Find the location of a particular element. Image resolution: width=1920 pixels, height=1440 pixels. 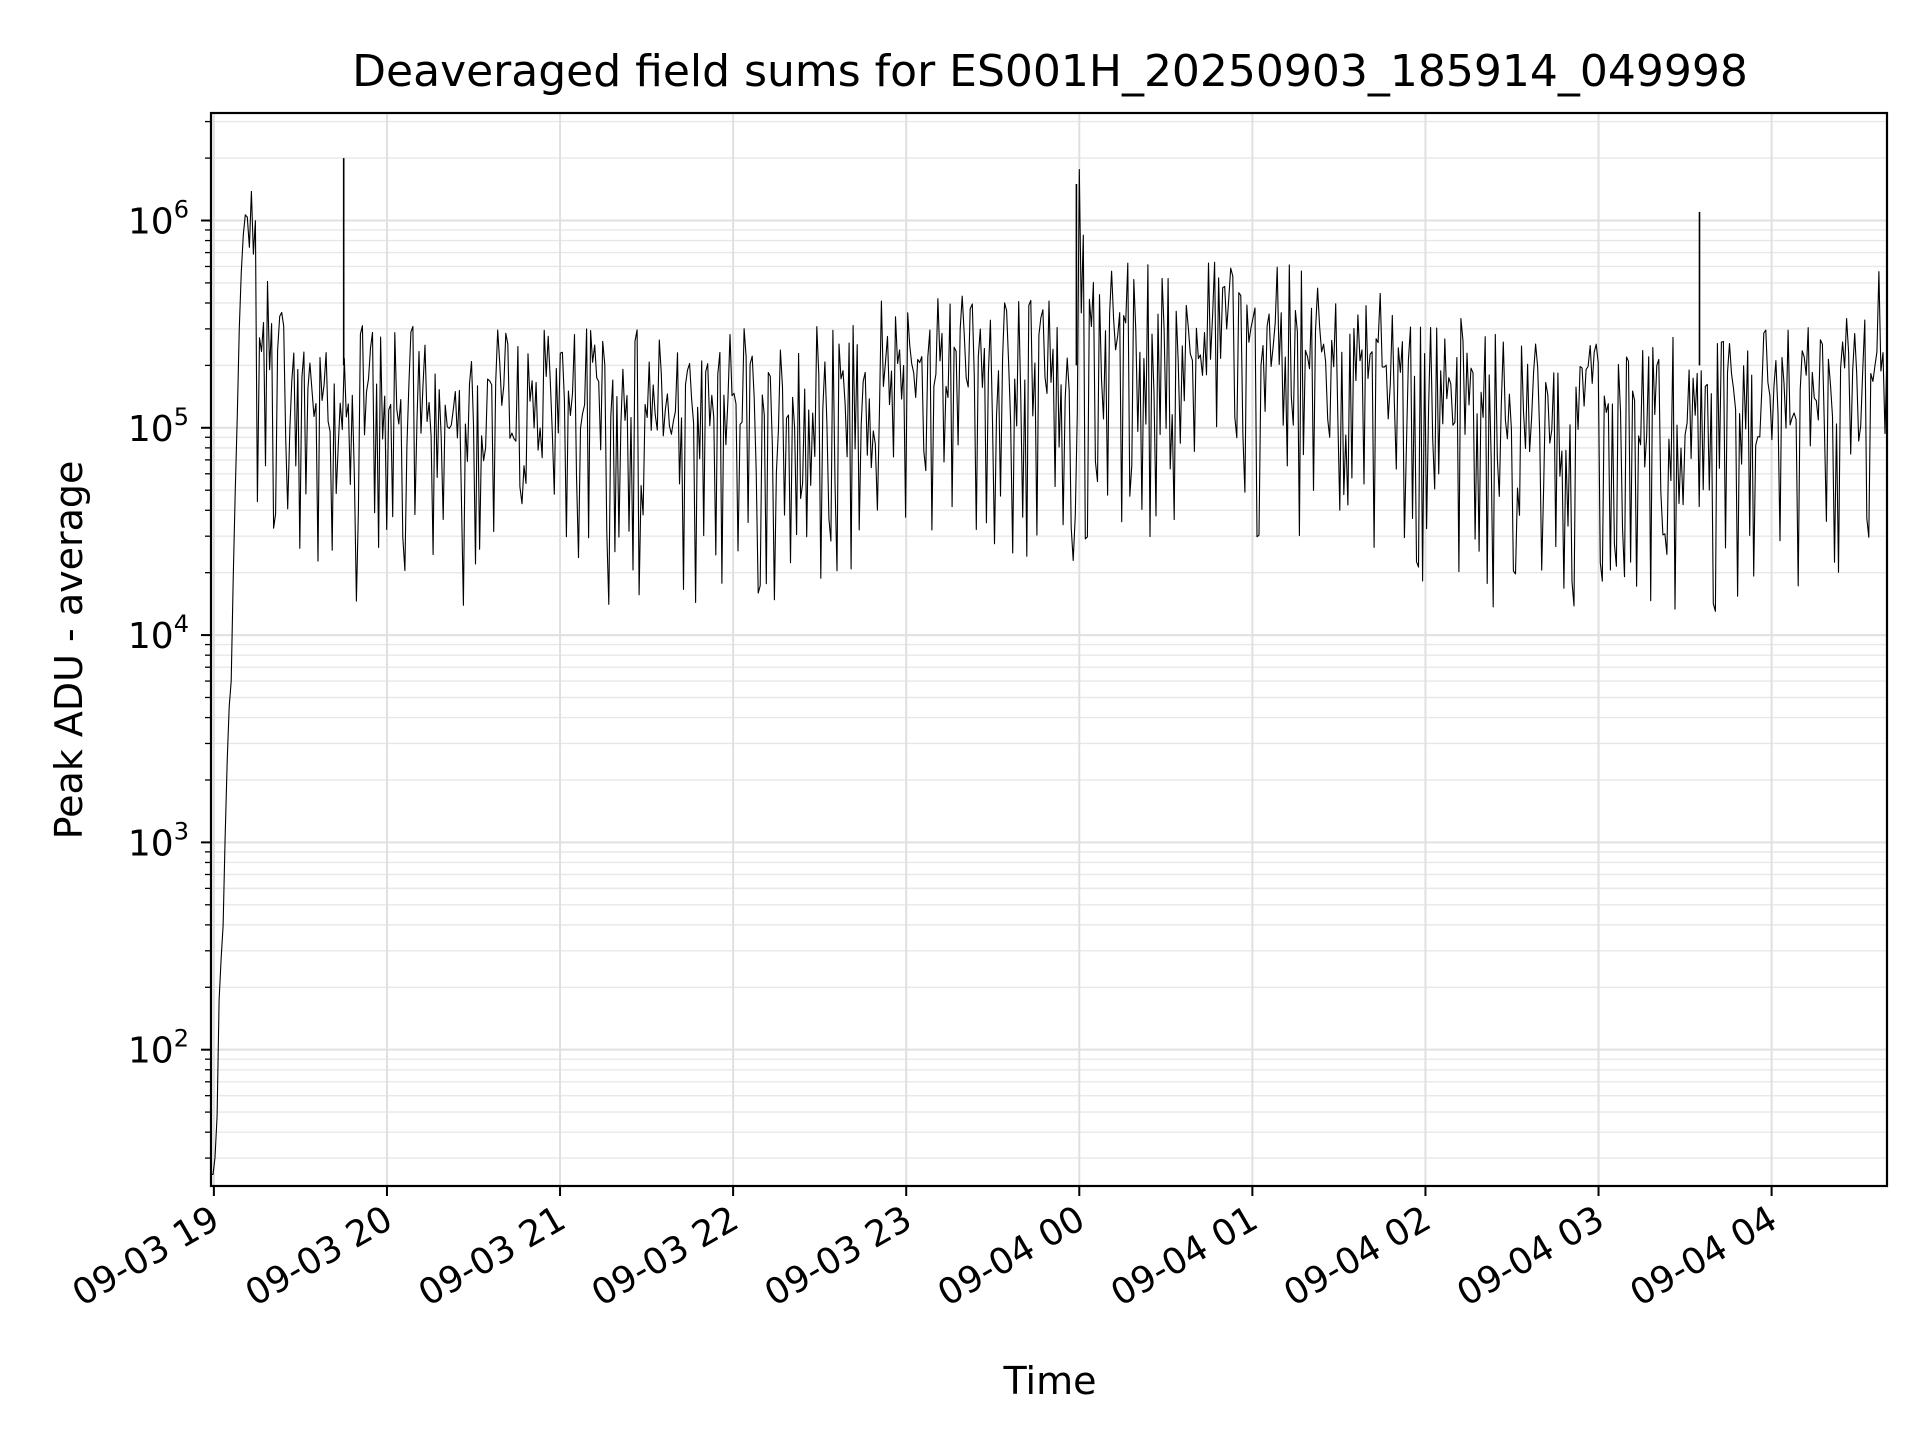

y-tick-label: 10⁴ is located at coordinates (158, 633).